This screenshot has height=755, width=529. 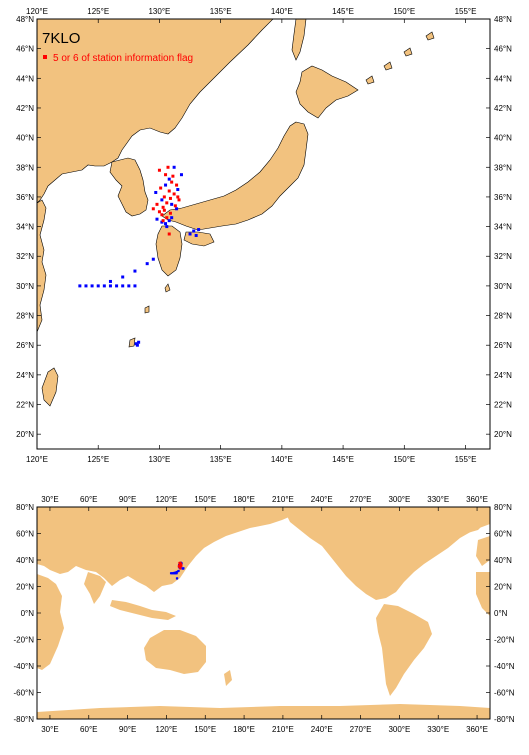 I want to click on indonesia, so click(x=143, y=610).